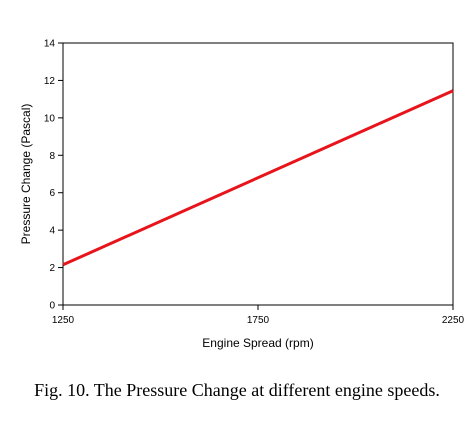  I want to click on y-axis-title: Pressure Change (Pascal), so click(26, 174).